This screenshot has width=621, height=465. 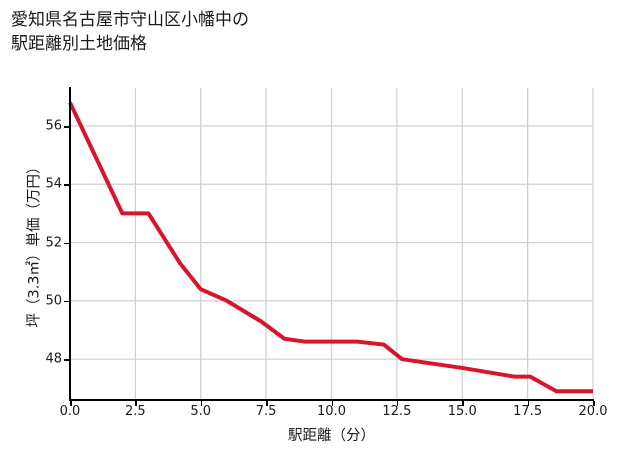 I want to click on y-axis-title: 坪（3.3㎡）単価（万円）, so click(x=34, y=243).